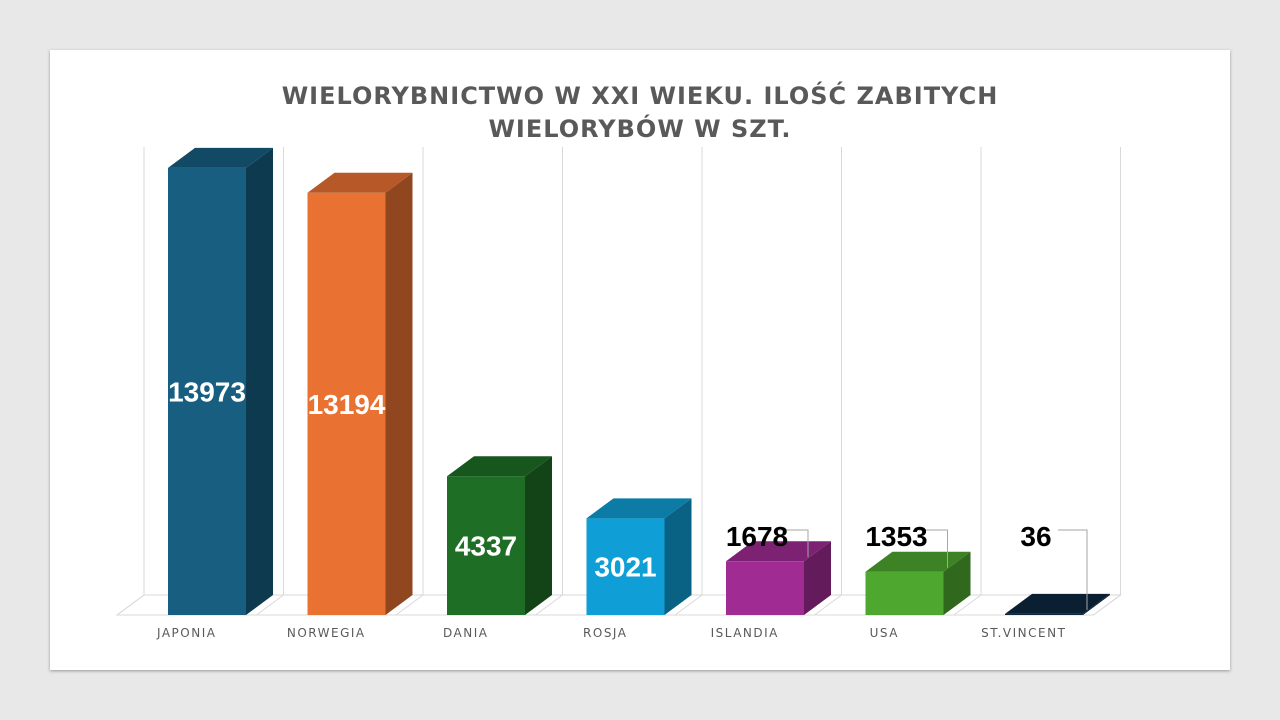 This screenshot has height=720, width=1280. I want to click on data-label: 13973, so click(207, 391).